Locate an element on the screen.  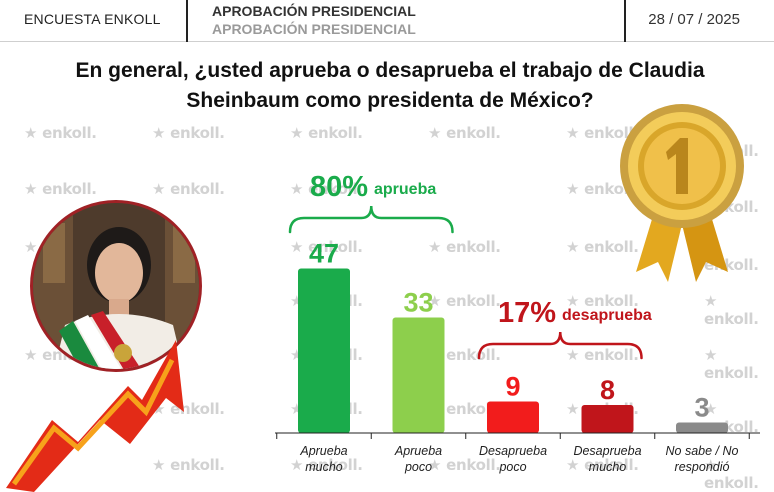
group-name-label: desaprueba is located at coordinates (607, 315).